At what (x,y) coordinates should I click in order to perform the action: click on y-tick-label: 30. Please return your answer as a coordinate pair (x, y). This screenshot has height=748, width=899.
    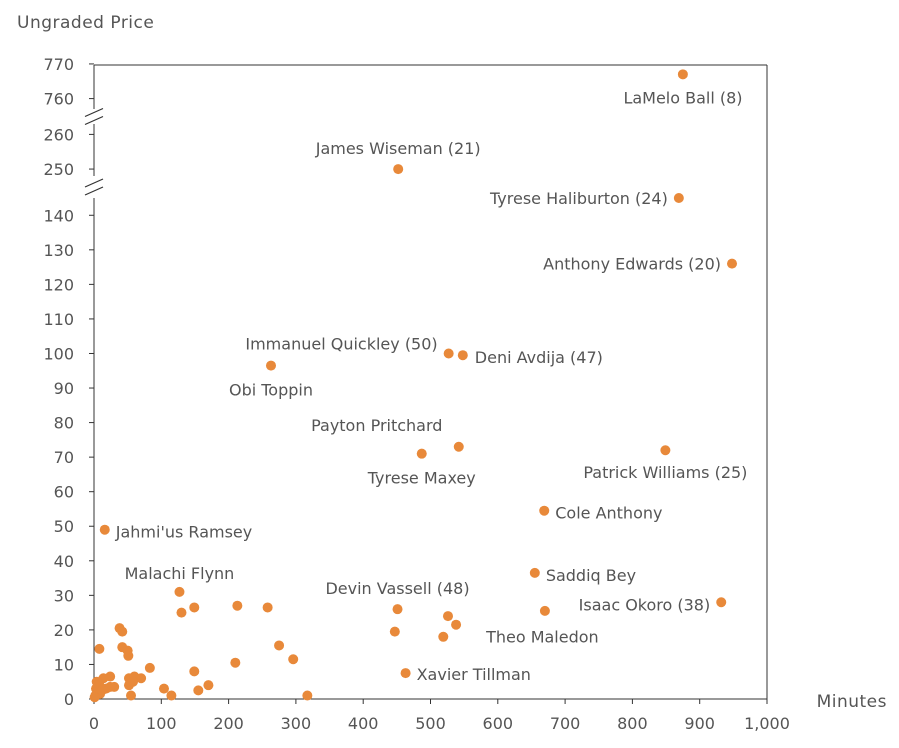
    Looking at the image, I should click on (64, 595).